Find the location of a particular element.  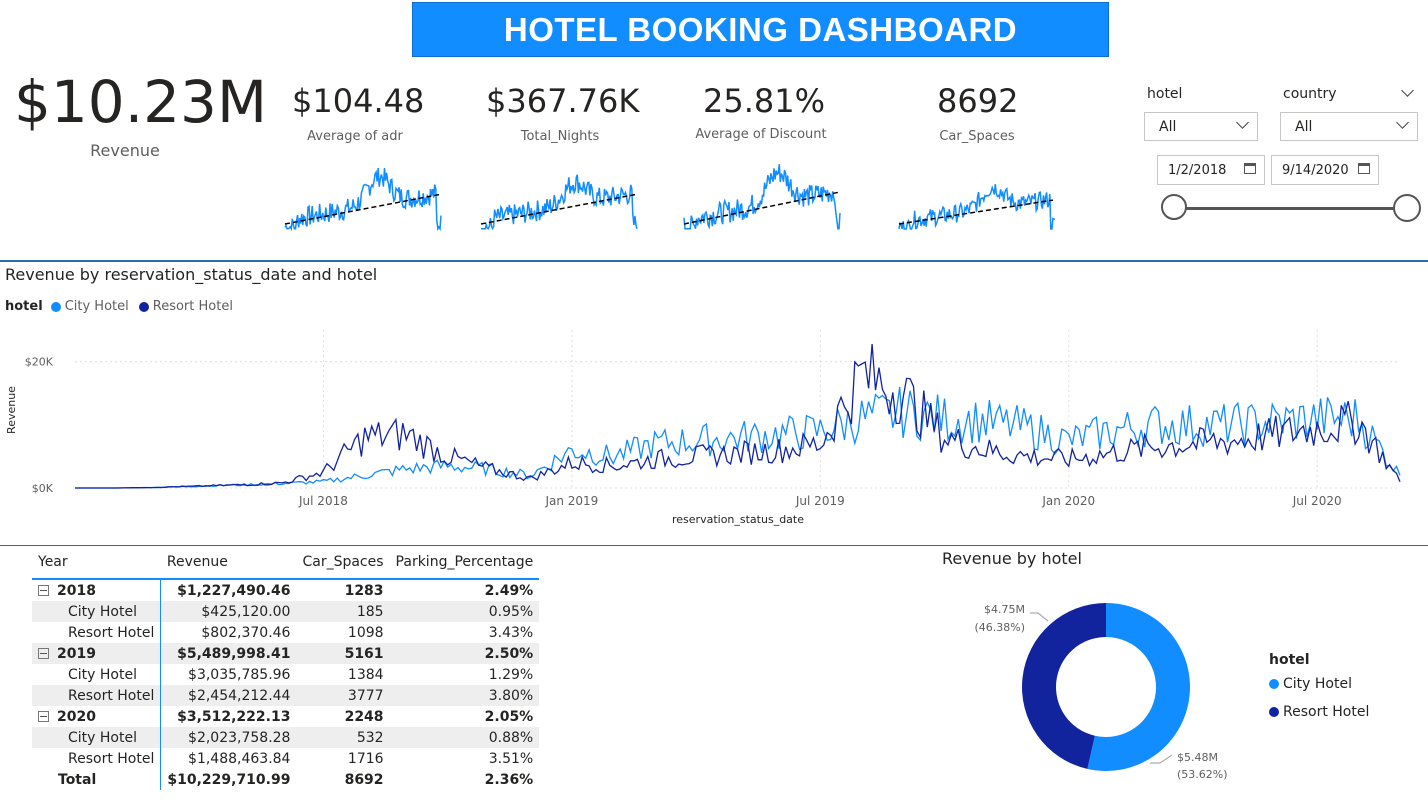

matrix-cell-car: 1716 is located at coordinates (342, 758).